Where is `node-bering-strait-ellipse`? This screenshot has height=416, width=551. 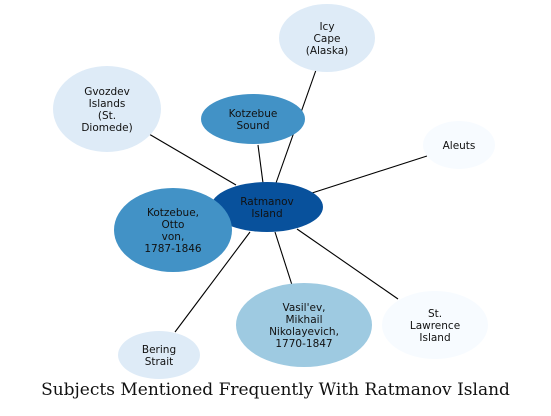
node-bering-strait-ellipse is located at coordinates (159, 355).